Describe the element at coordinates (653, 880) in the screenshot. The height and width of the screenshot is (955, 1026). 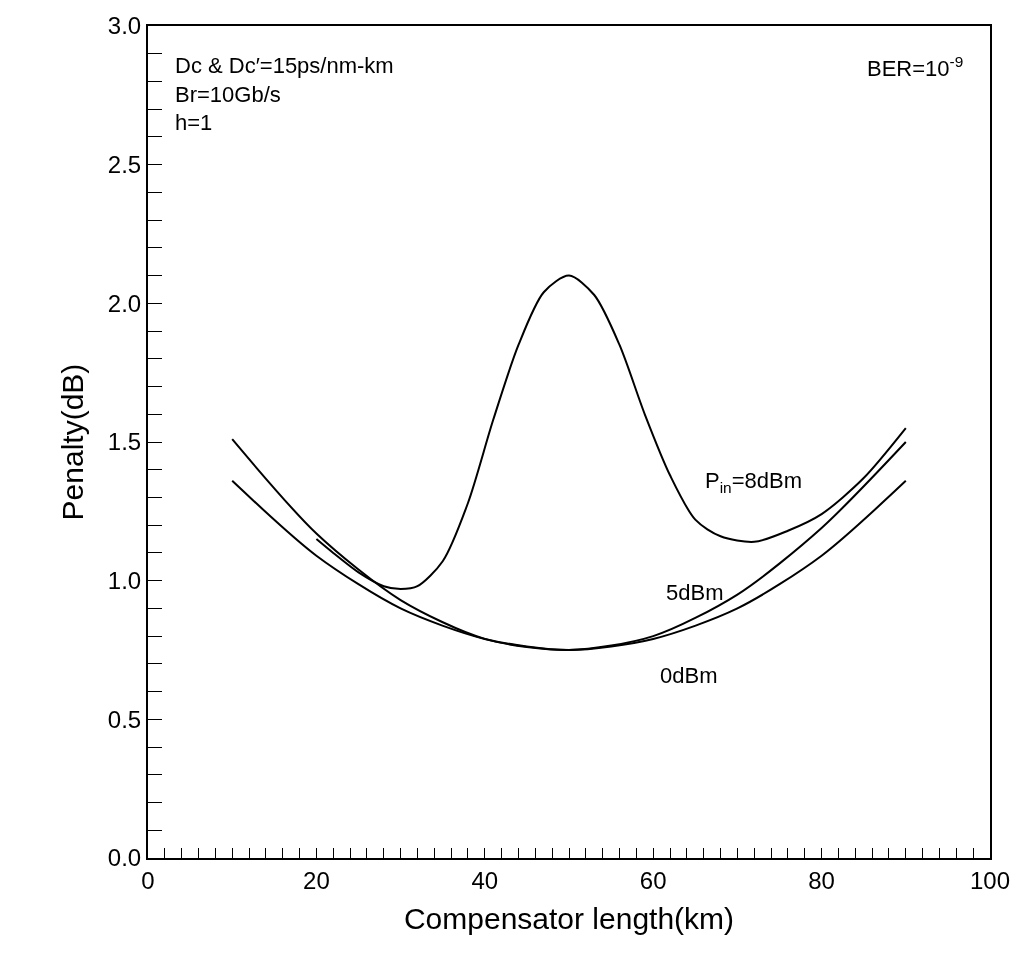
I see `x-tick-label: 60` at that location.